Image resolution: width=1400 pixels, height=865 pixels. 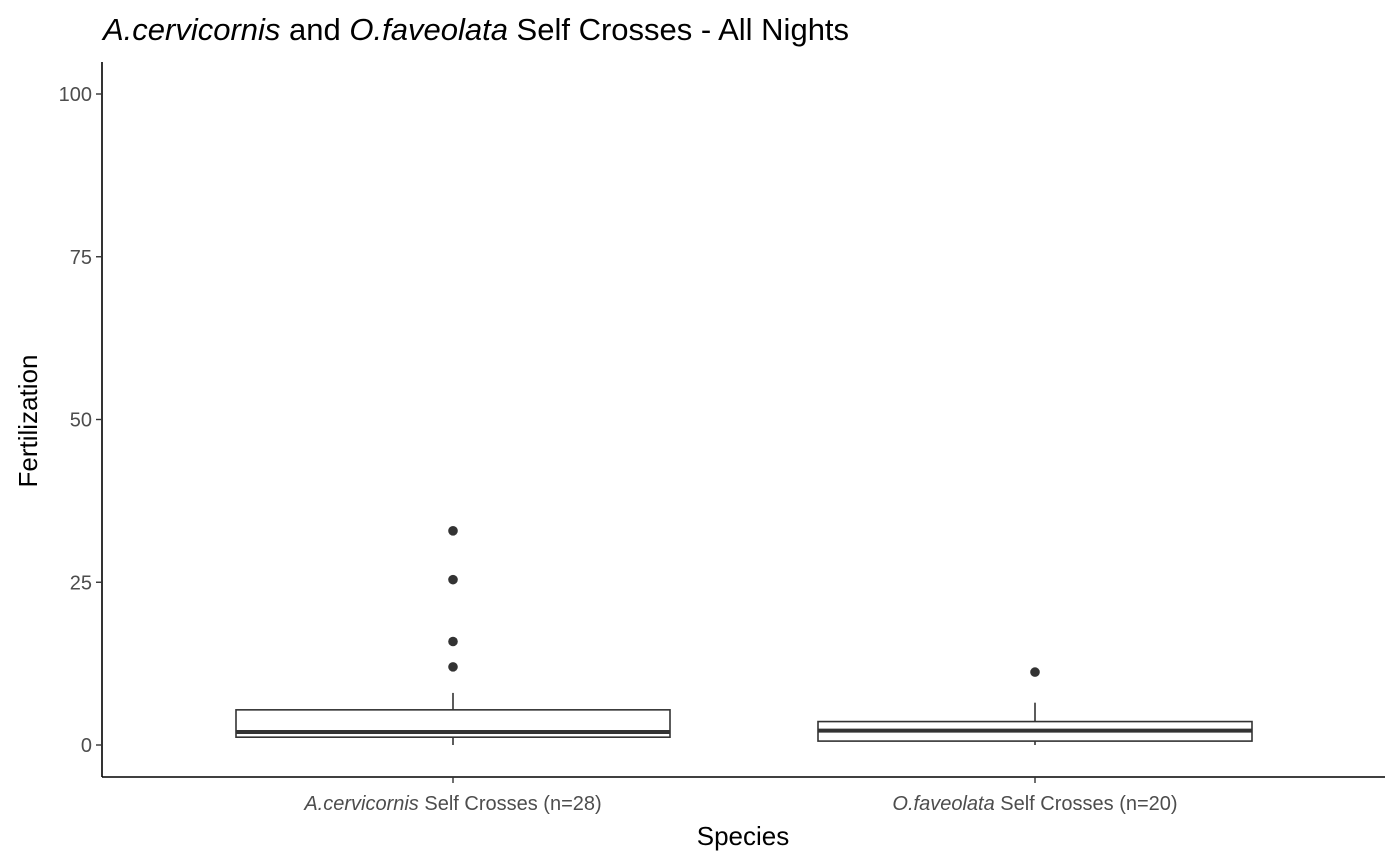 What do you see at coordinates (86, 746) in the screenshot?
I see `y-tick-label: 0` at bounding box center [86, 746].